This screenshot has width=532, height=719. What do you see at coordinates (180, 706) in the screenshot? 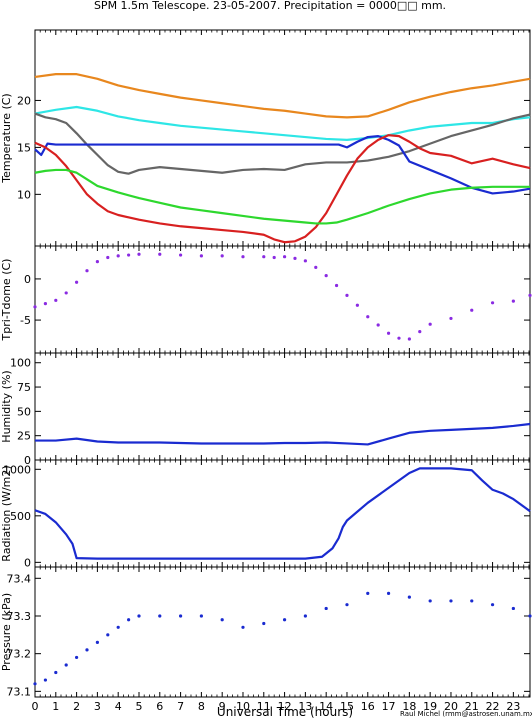
I see `x-tick-label: 7` at bounding box center [180, 706].